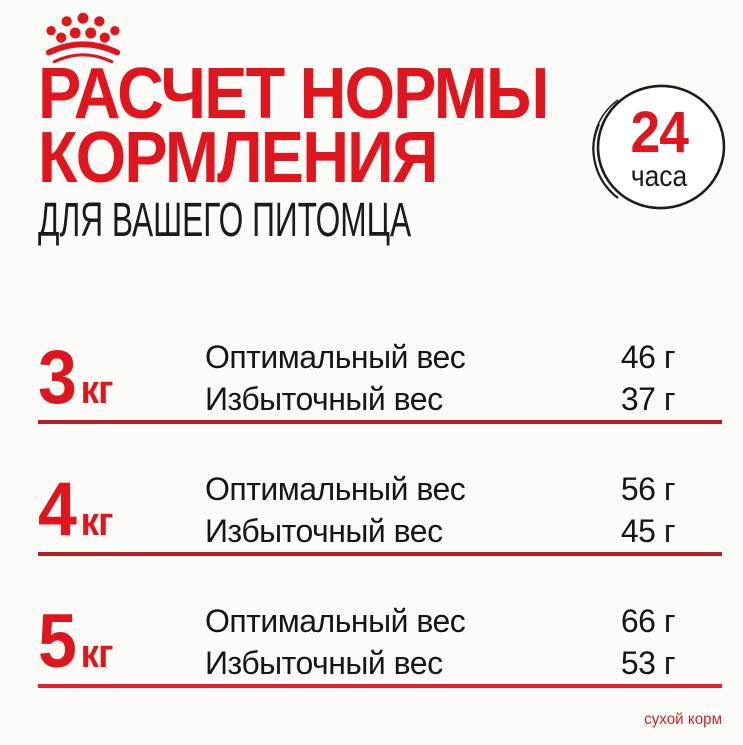 The width and height of the screenshot is (743, 745). Describe the element at coordinates (648, 621) in the screenshot. I see `row-value-optimal: 66 г` at that location.